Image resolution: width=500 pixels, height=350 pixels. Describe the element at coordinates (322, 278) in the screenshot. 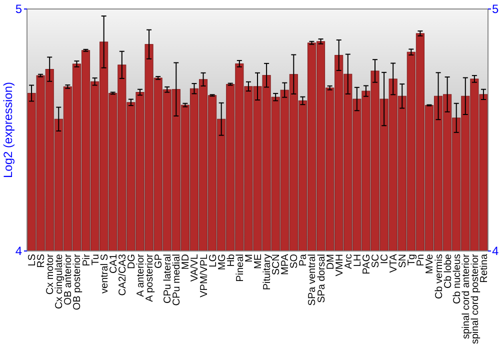

I see `x-tick-label: SPa dorsal` at that location.